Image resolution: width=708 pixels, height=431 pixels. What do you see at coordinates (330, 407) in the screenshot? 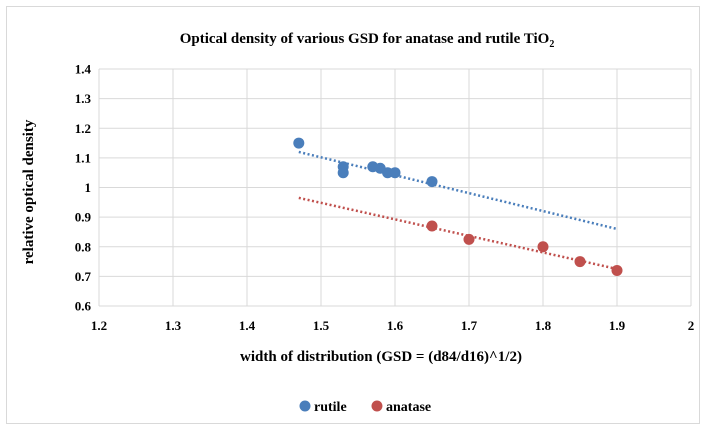
I see `rutile-legend-label: rutile` at bounding box center [330, 407].